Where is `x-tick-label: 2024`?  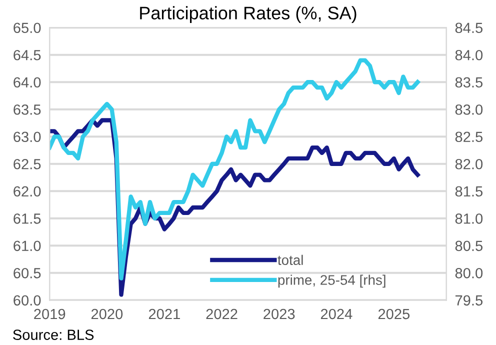 x-tick-label: 2024 is located at coordinates (336, 314).